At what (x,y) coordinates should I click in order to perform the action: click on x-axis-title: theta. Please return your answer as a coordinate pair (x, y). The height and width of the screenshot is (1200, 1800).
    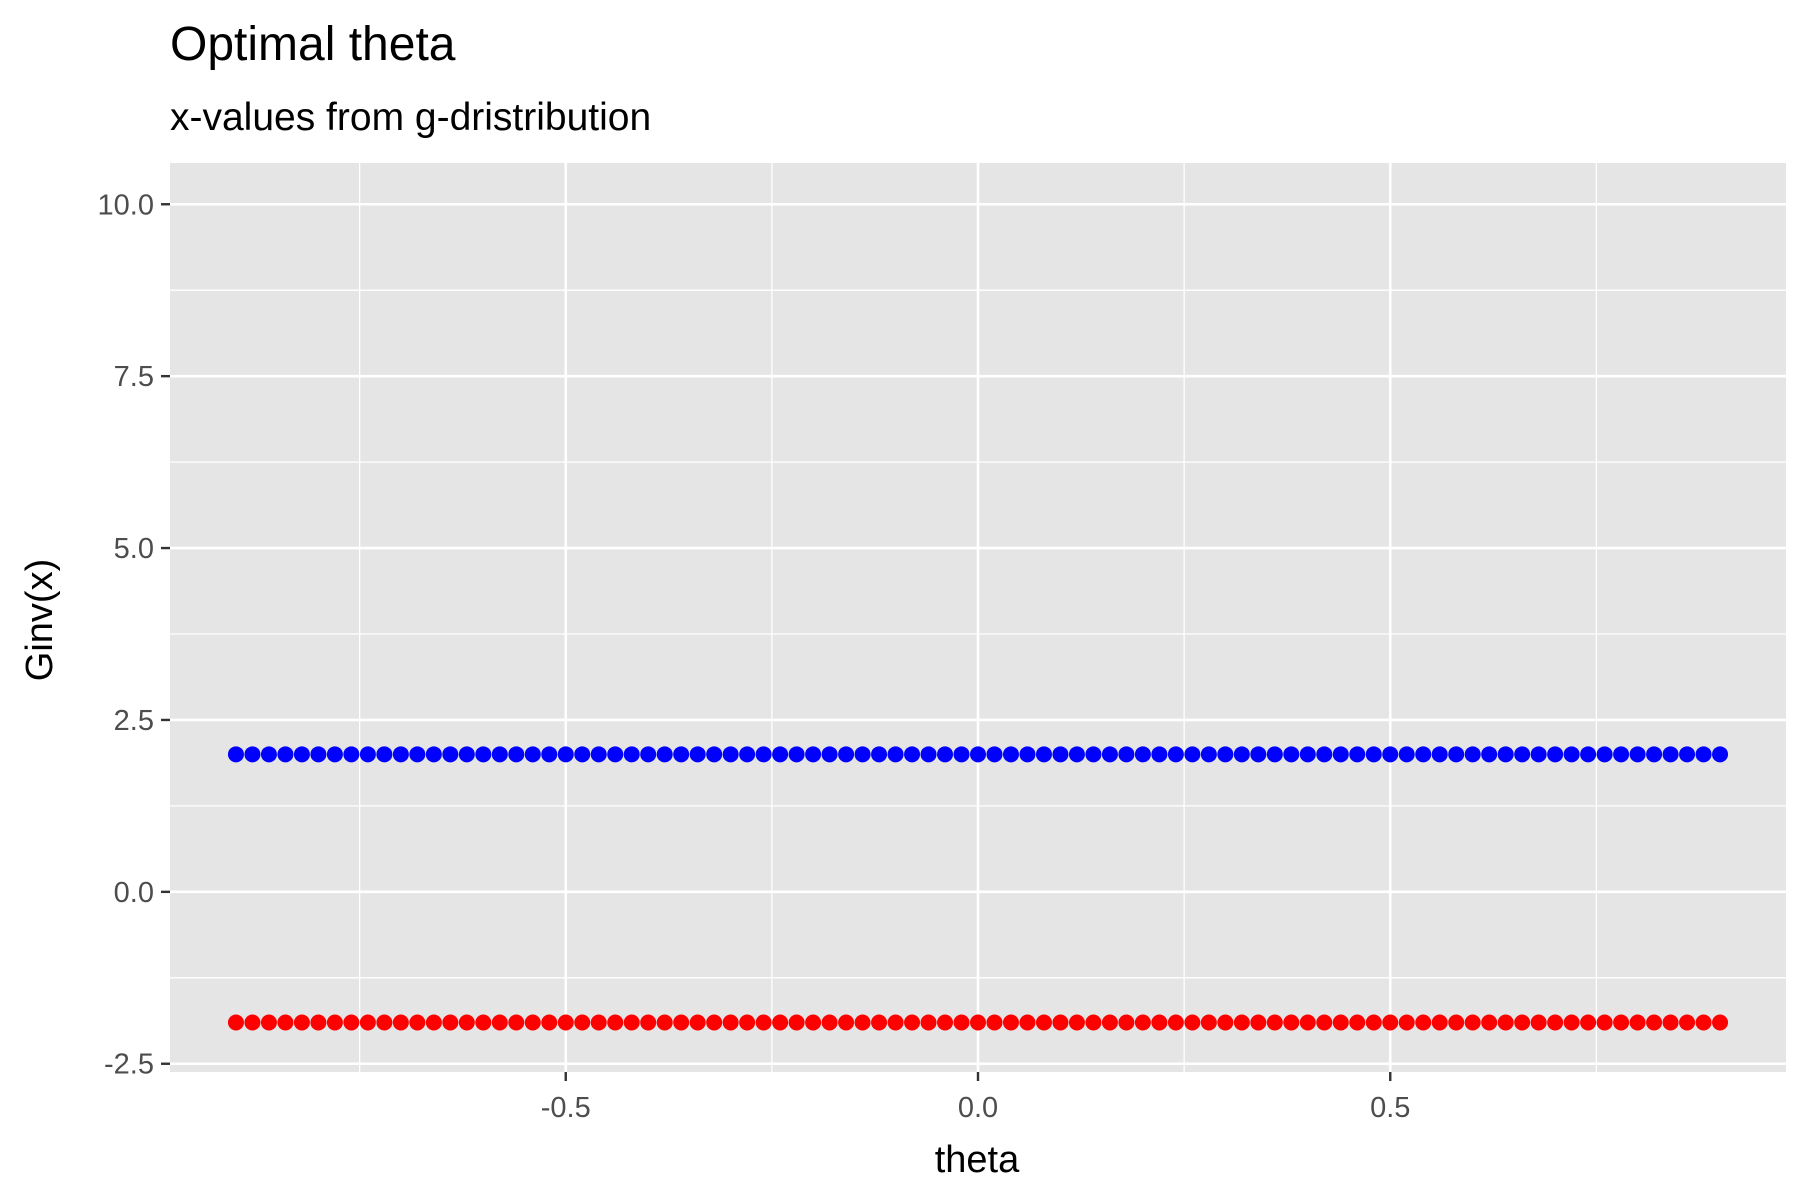
    Looking at the image, I should click on (977, 1160).